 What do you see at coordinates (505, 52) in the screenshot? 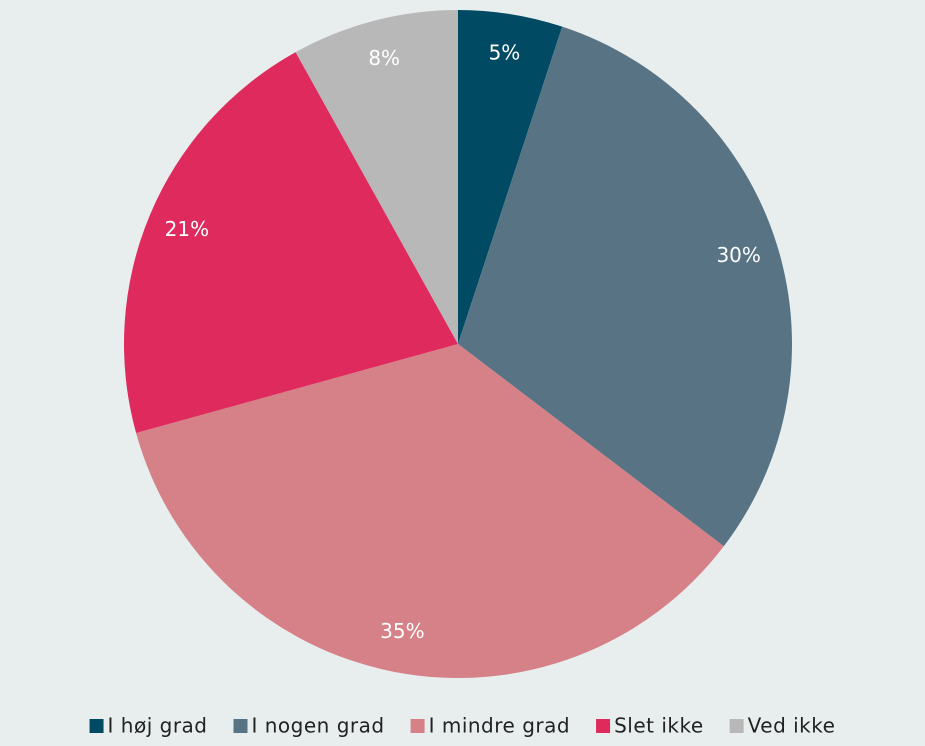
I see `value-label: 5%` at bounding box center [505, 52].